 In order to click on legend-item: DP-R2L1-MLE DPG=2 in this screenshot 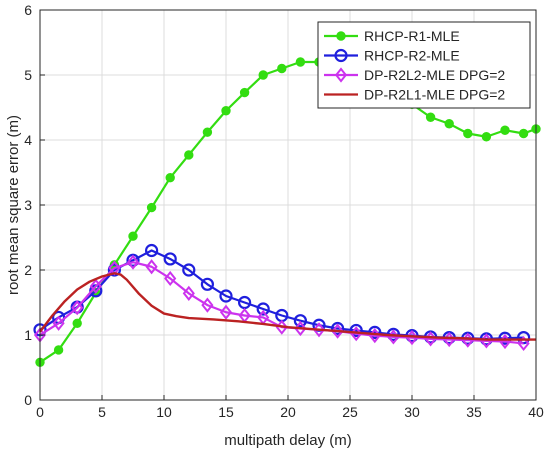, I will do `click(414, 95)`.